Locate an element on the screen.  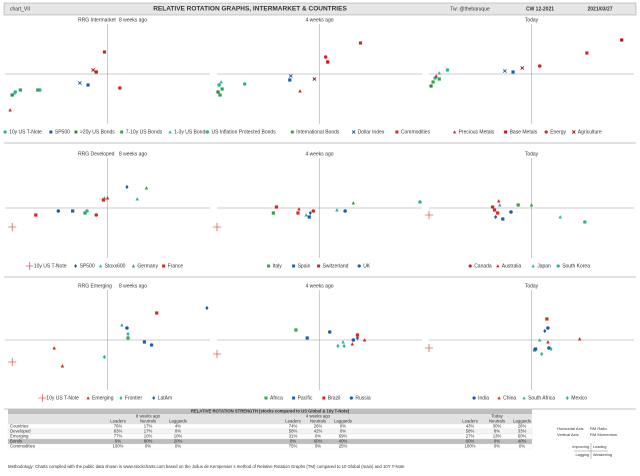
legend-label: Pacific is located at coordinates (305, 398).